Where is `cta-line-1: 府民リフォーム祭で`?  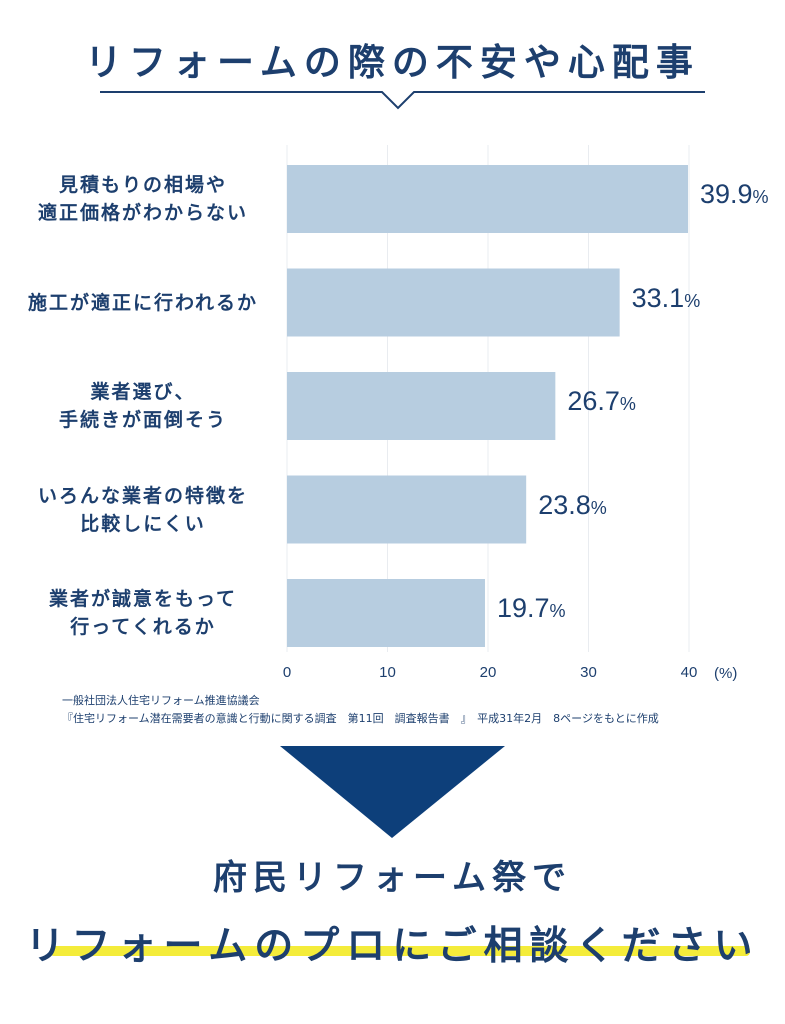
cta-line-1: 府民リフォーム祭で is located at coordinates (392, 878).